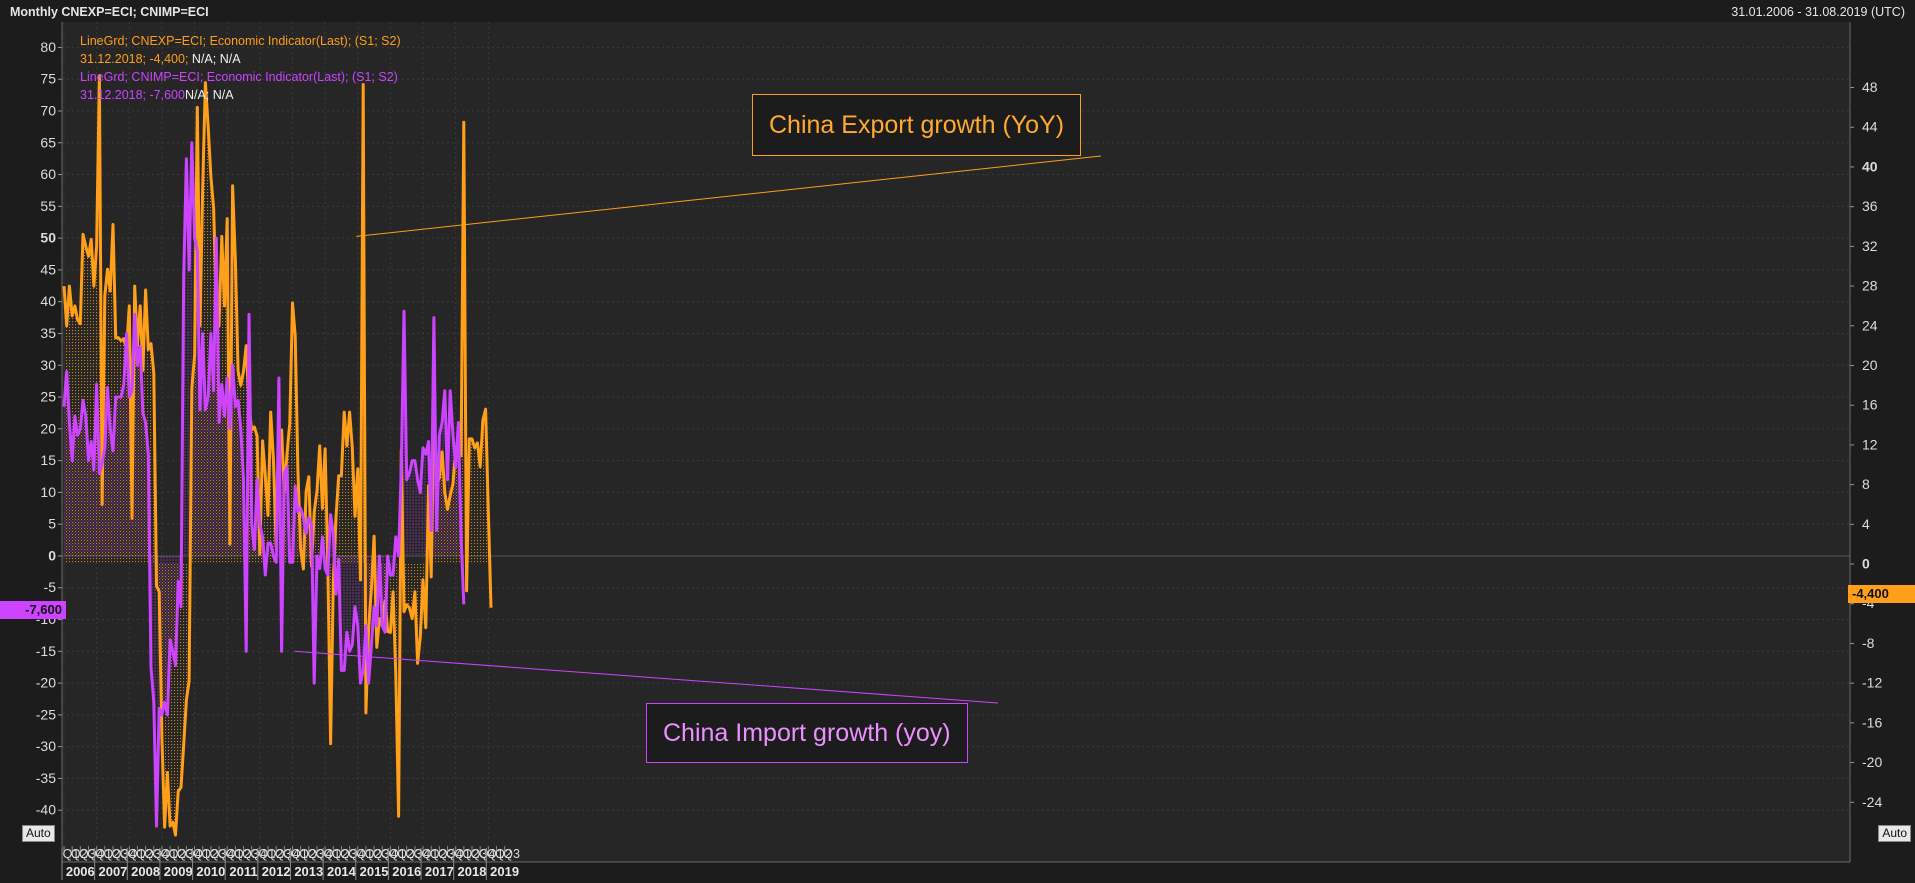 The width and height of the screenshot is (1915, 883). Describe the element at coordinates (308, 871) in the screenshot. I see `year-label: 2013` at that location.